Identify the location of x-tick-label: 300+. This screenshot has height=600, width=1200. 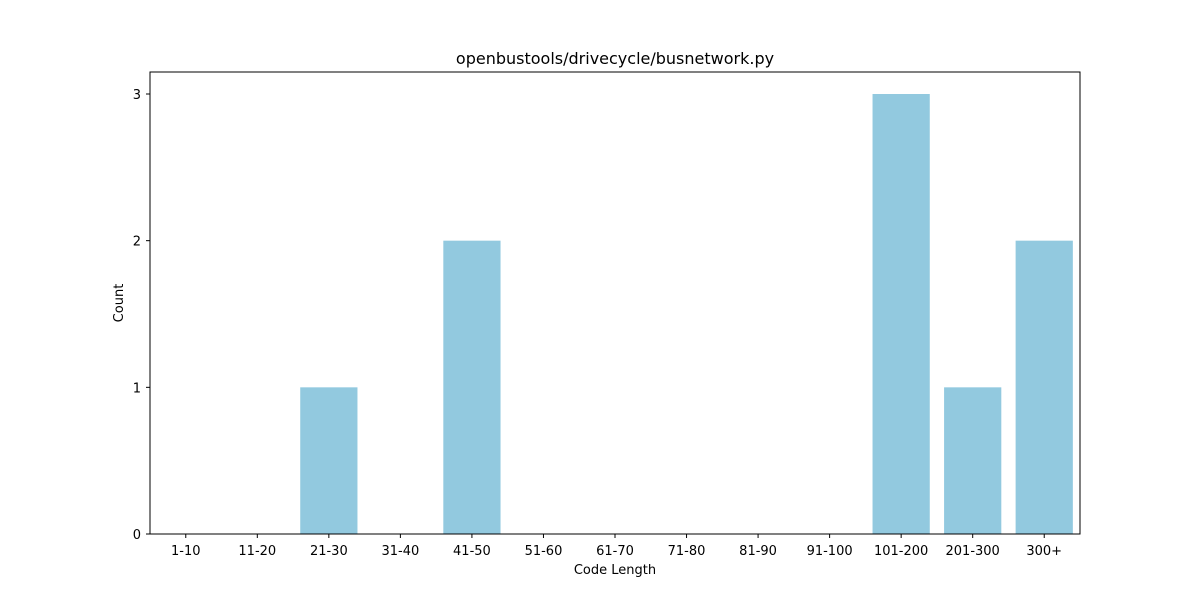
(1044, 551).